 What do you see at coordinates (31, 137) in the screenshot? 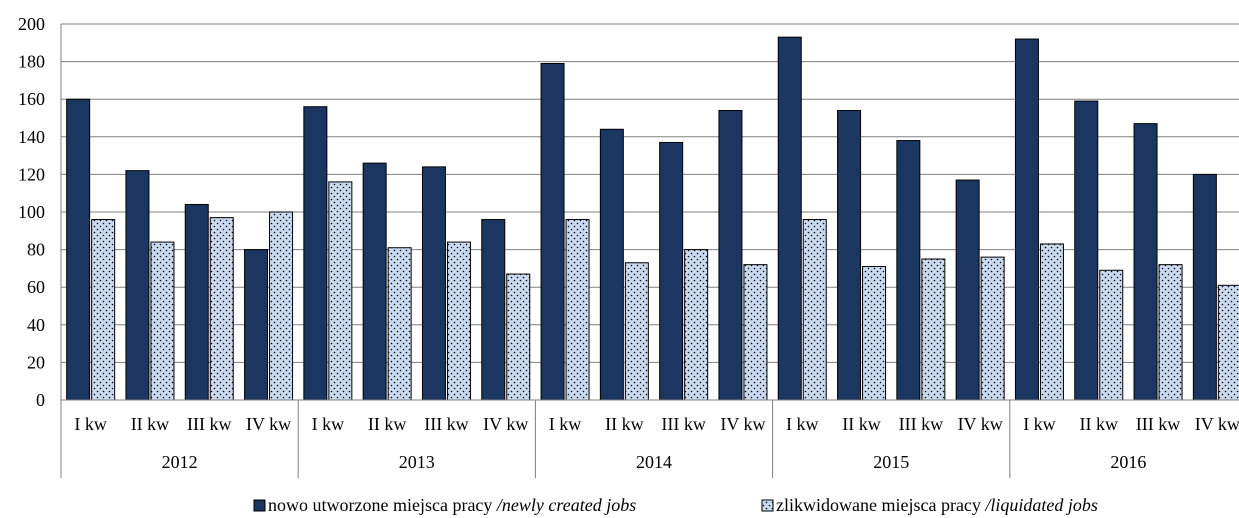
I see `y-tick-label: 140` at bounding box center [31, 137].